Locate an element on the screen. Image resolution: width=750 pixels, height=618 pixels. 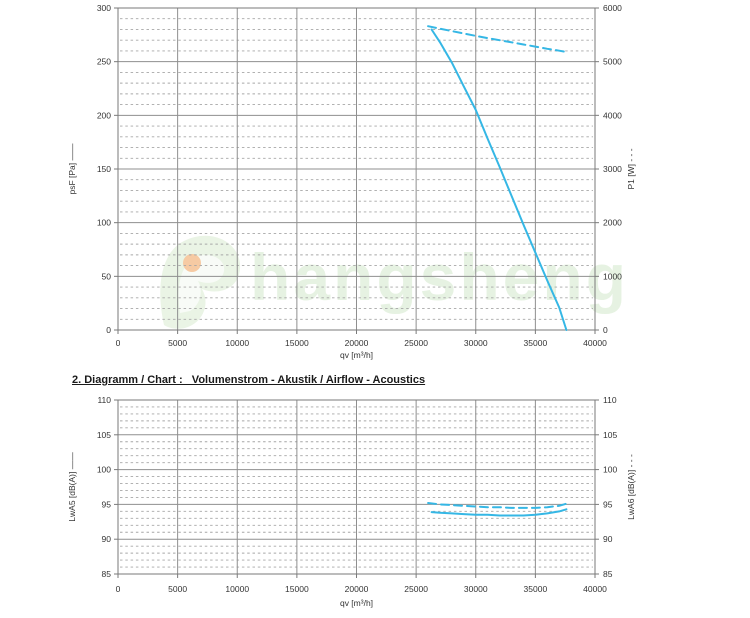
right-axis-tick-label: 0 is located at coordinates (605, 330).